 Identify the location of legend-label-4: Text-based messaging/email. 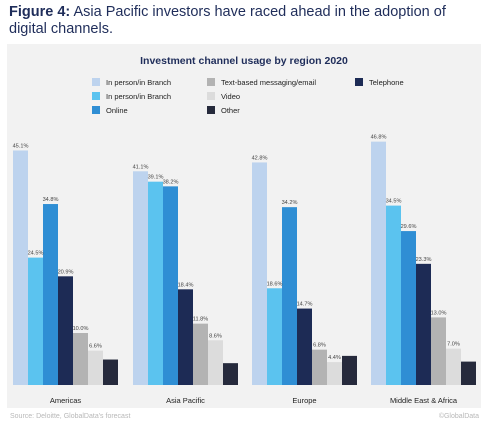
(268, 82).